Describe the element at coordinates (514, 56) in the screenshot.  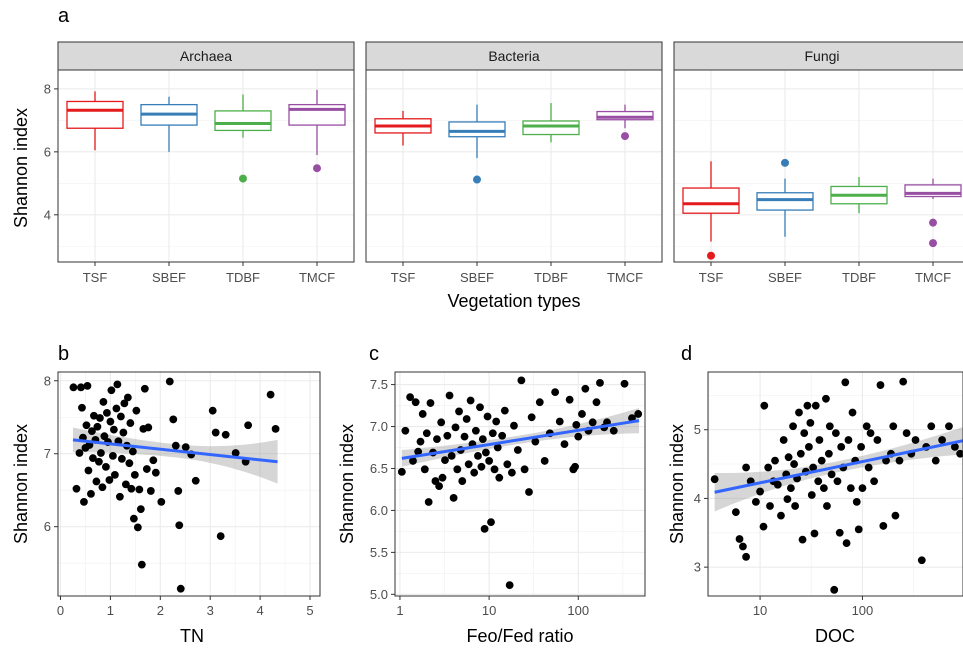
I see `strip-label-bacteria: Bacteria` at that location.